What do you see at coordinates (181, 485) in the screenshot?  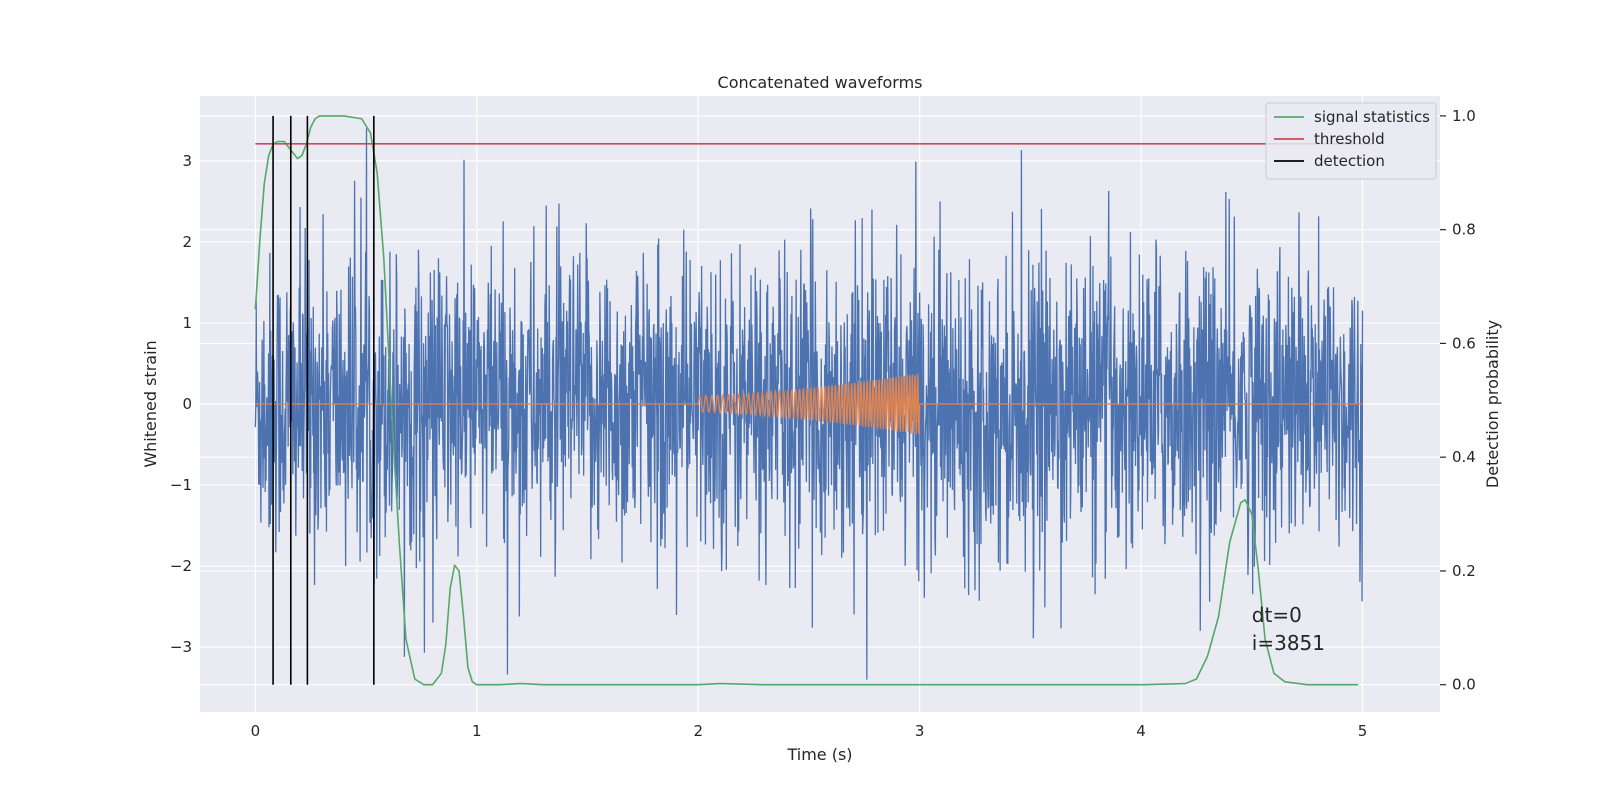 I see `y-tick-label: −1` at bounding box center [181, 485].